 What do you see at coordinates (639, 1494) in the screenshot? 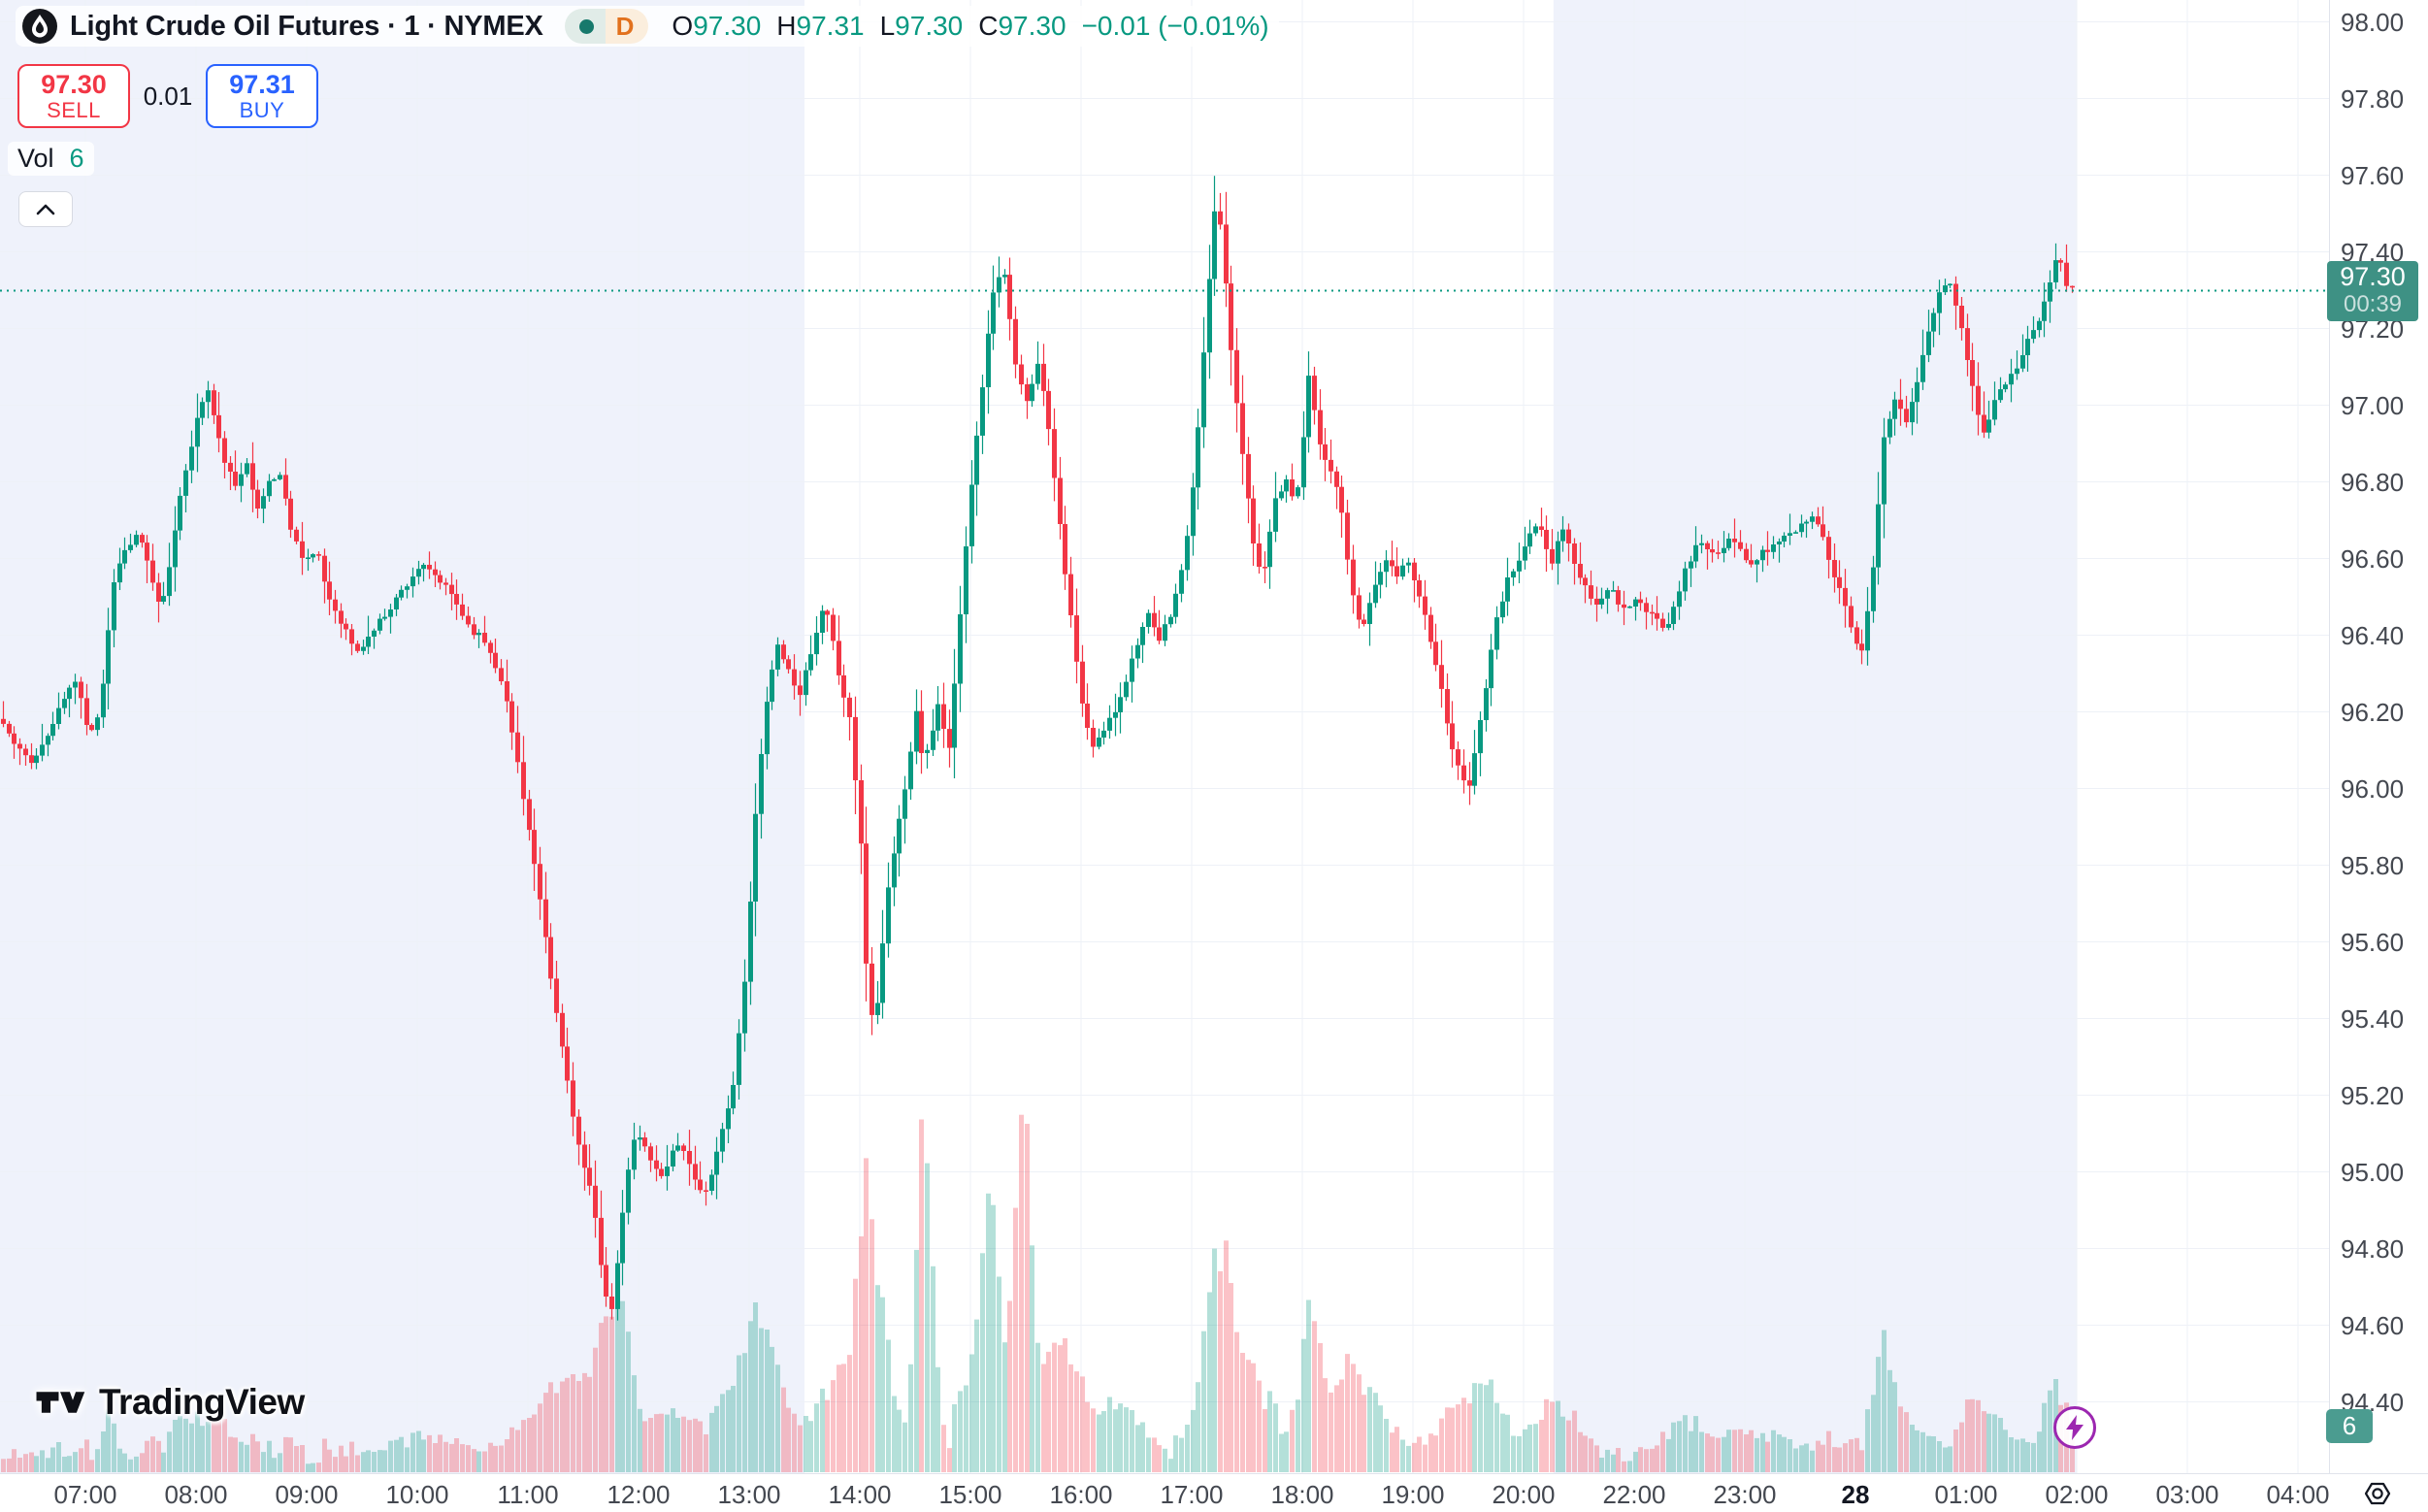
I see `time-tick-label: 12:00` at bounding box center [639, 1494].